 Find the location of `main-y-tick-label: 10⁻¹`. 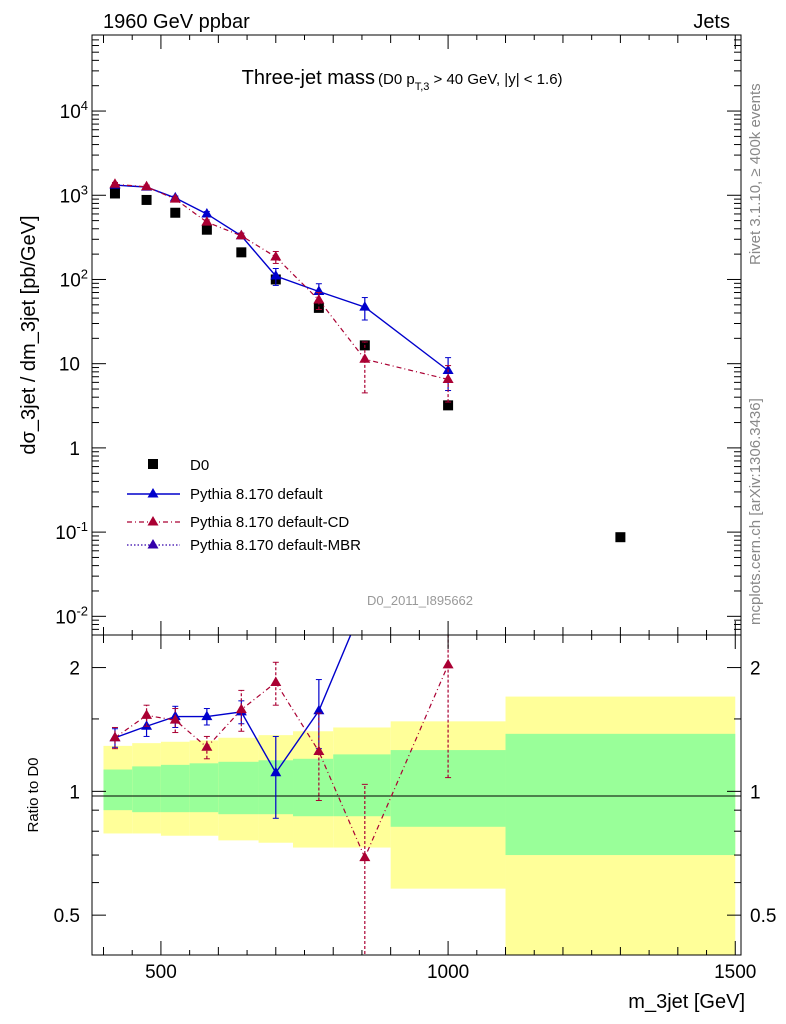

main-y-tick-label: 10⁻¹ is located at coordinates (71, 531).